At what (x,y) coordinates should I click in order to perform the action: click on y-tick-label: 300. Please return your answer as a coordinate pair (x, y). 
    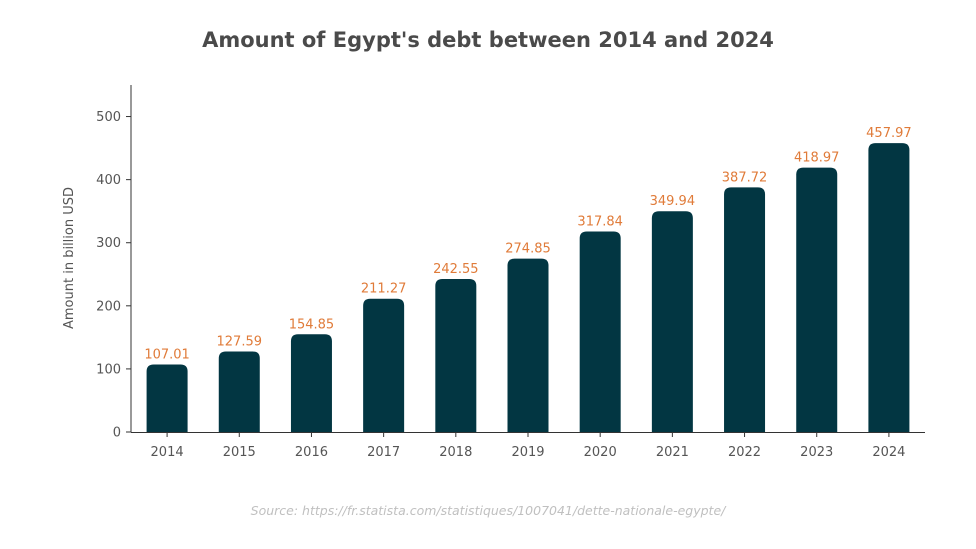
    Looking at the image, I should click on (108, 243).